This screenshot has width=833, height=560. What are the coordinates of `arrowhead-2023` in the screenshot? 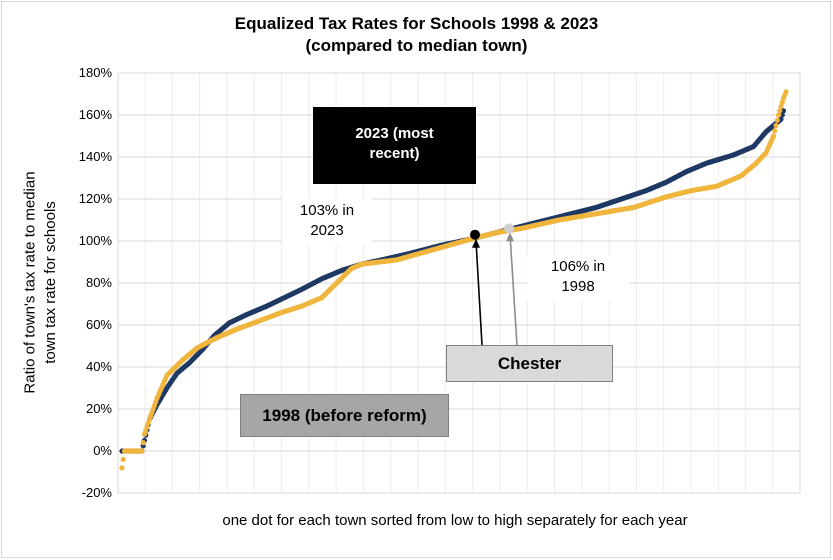 It's located at (476, 243).